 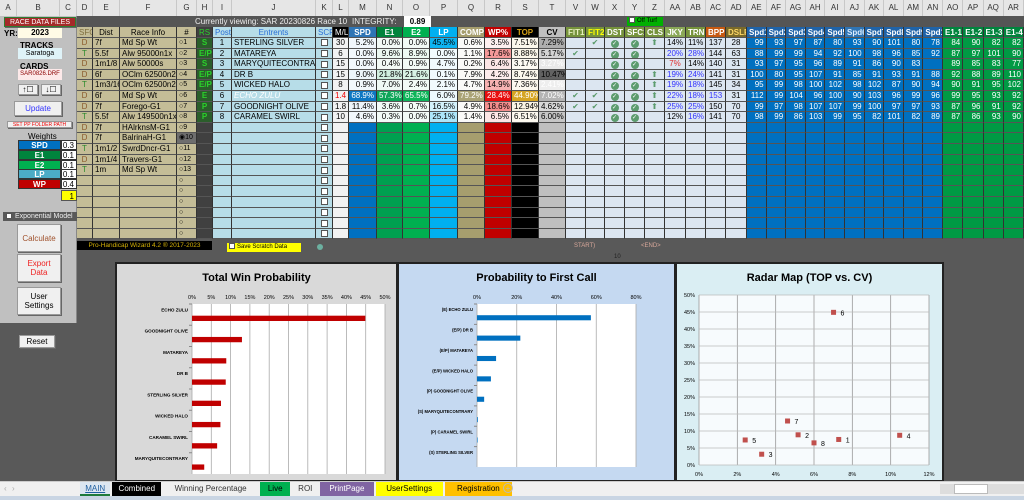 What do you see at coordinates (993, 8) in the screenshot?
I see `column-header-aq: AQ` at bounding box center [993, 8].